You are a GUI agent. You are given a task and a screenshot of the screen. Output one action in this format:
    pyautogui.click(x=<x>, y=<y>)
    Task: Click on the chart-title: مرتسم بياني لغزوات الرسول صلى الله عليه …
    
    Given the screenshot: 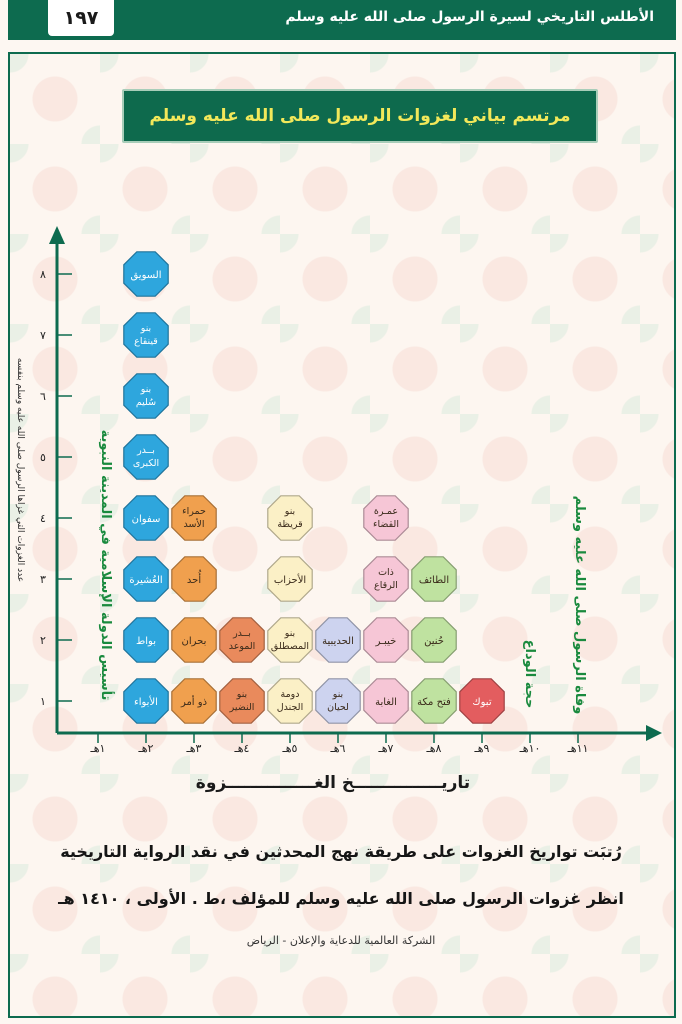 What is the action you would take?
    pyautogui.click(x=360, y=116)
    